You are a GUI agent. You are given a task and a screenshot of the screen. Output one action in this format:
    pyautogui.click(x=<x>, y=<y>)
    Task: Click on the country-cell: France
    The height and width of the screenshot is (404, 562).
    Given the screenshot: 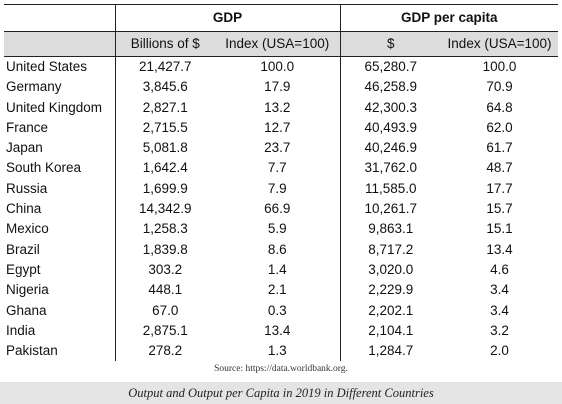 What is the action you would take?
    pyautogui.click(x=60, y=128)
    